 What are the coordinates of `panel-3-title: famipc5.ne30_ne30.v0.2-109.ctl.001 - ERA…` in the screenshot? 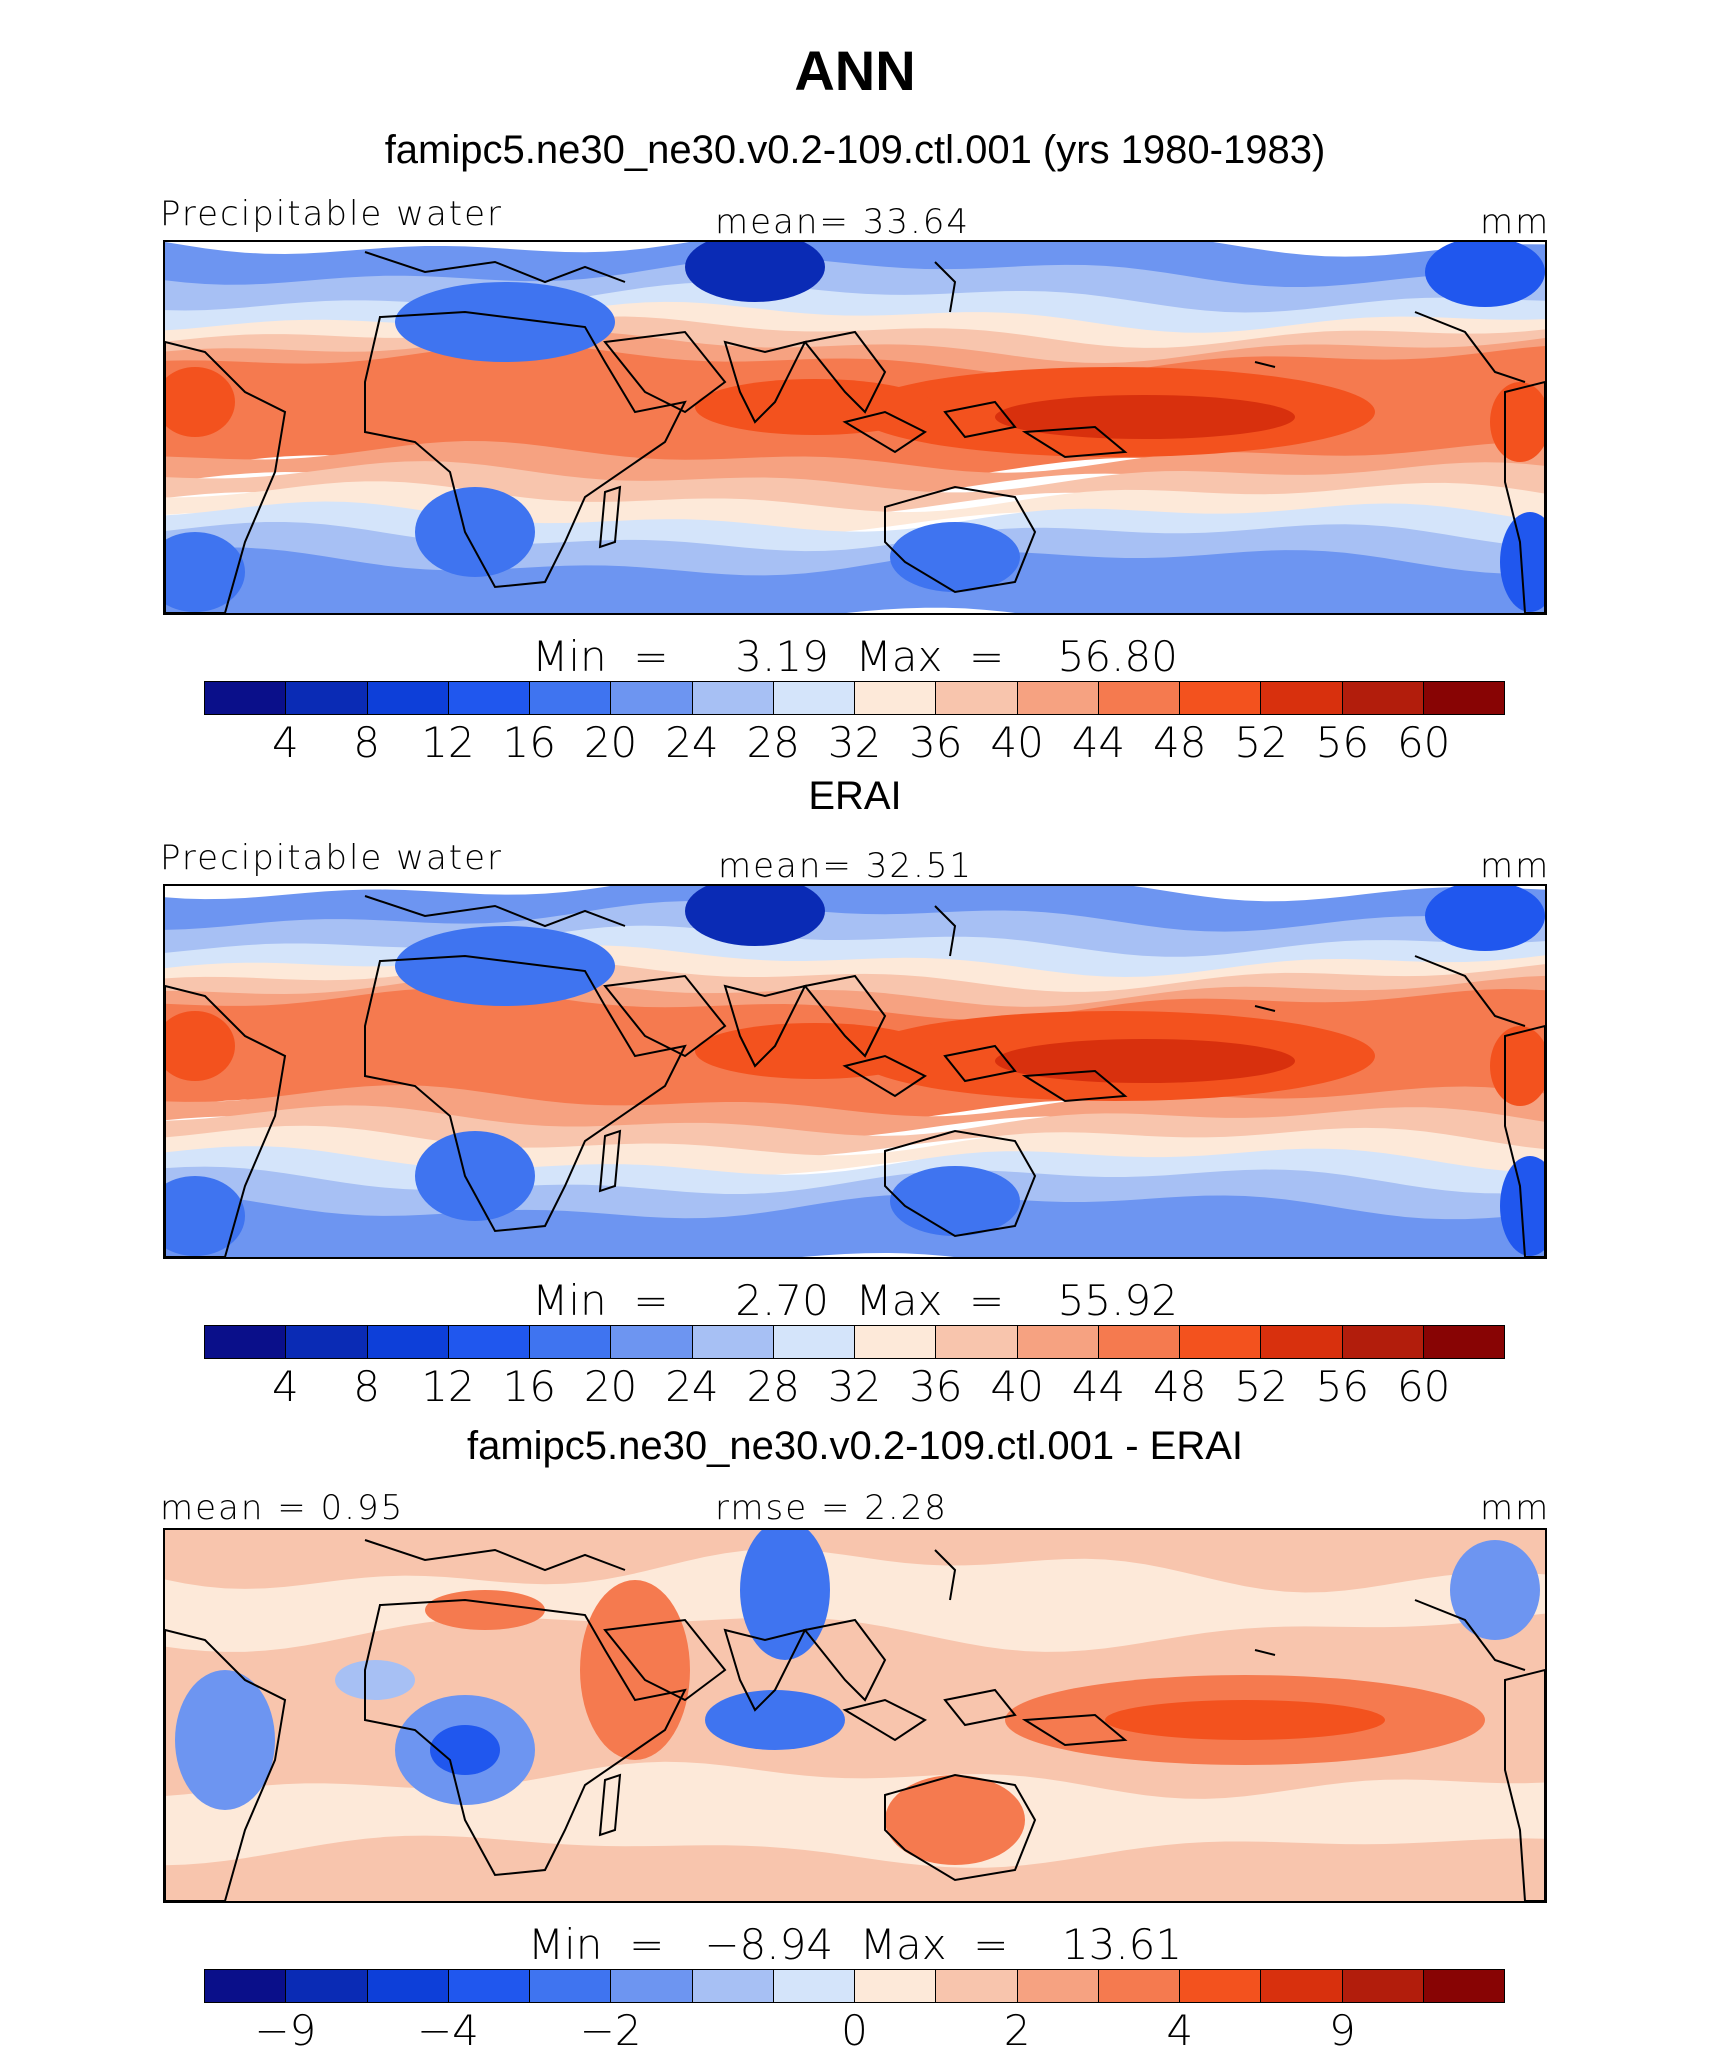 It's located at (855, 1446).